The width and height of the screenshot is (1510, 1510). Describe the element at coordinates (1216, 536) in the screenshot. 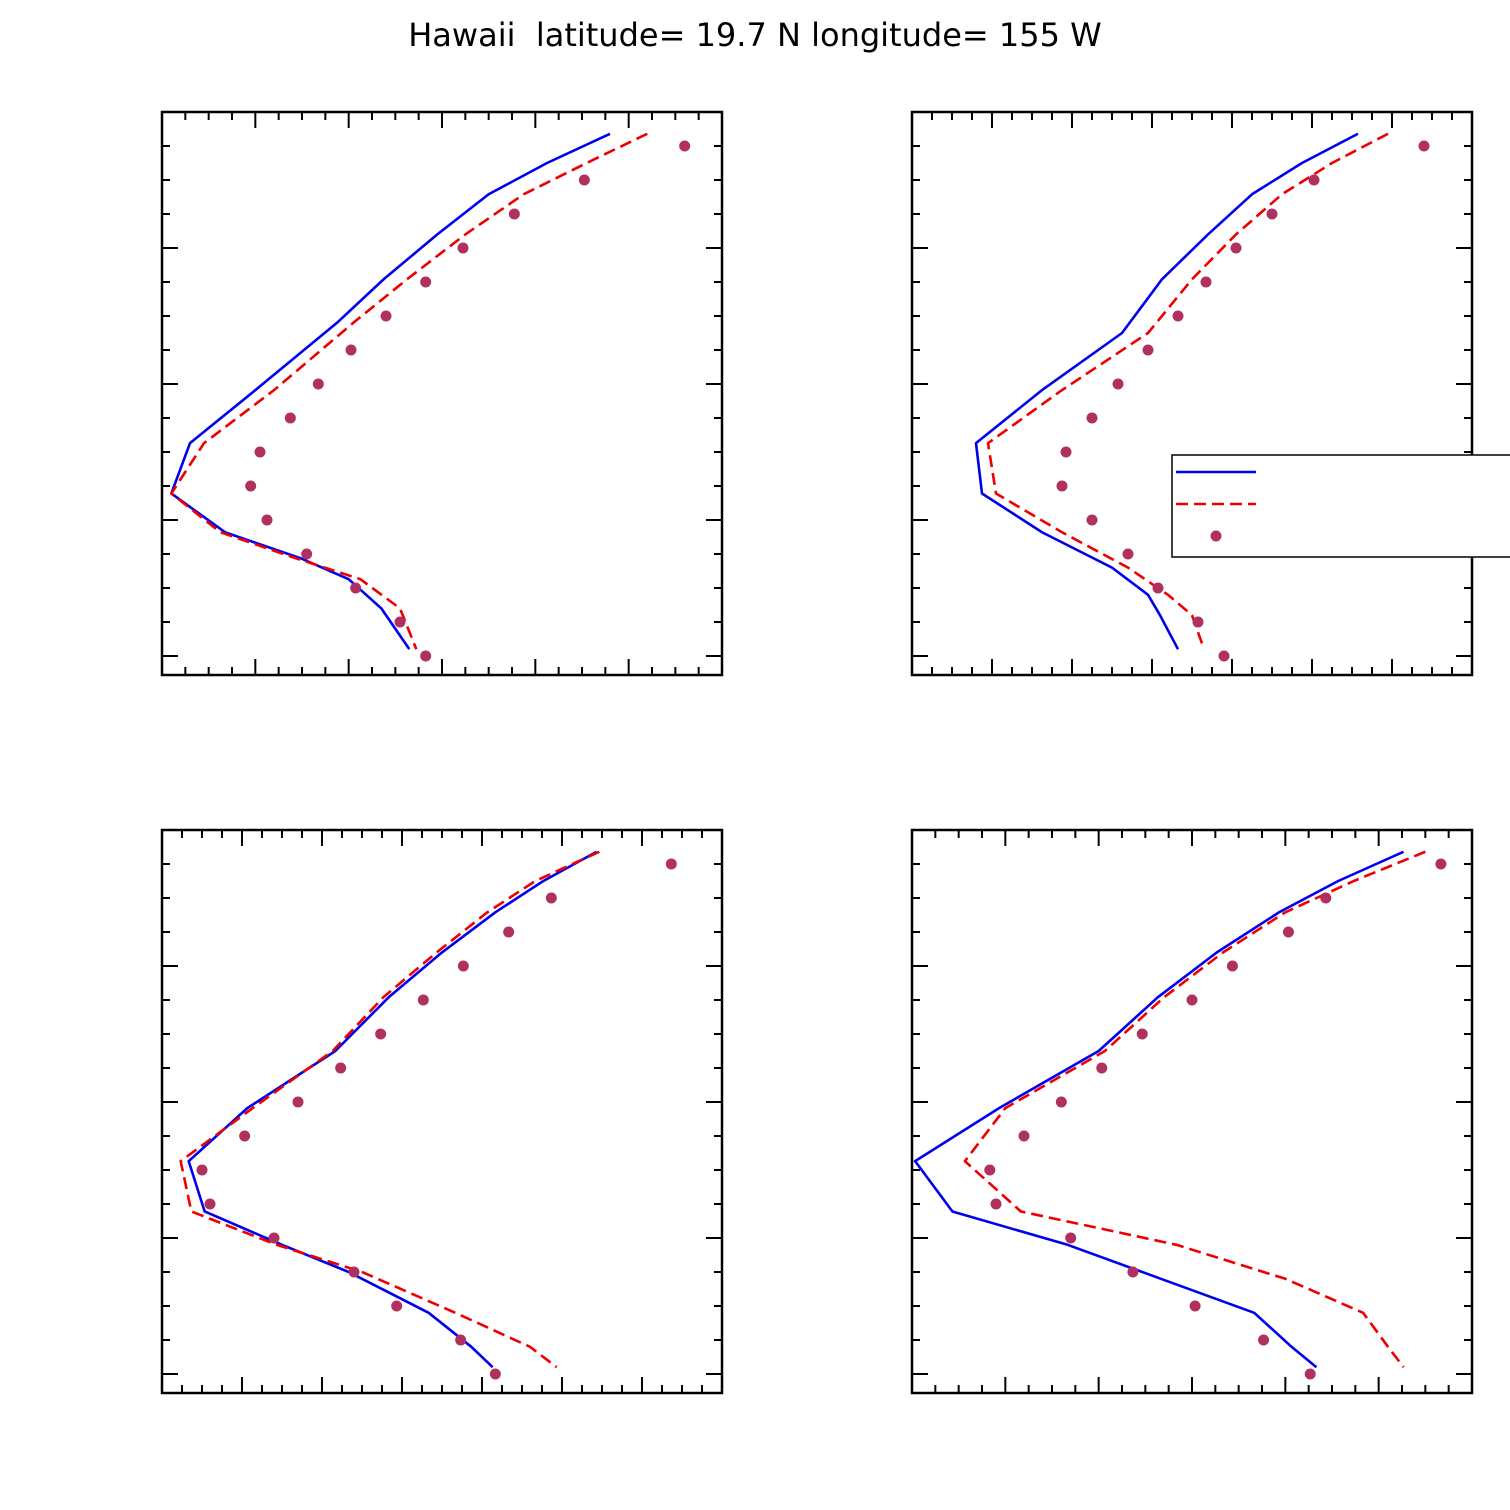

I see `legend-raobs-marker` at that location.